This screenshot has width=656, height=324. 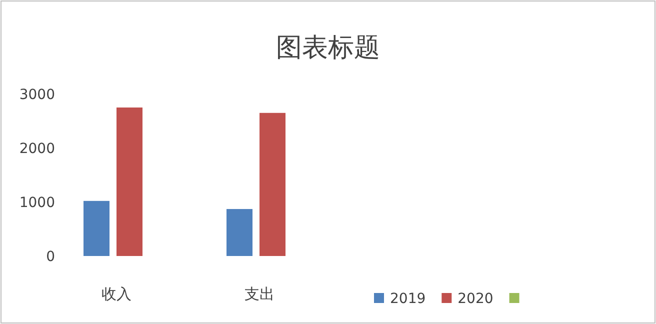 What do you see at coordinates (50, 257) in the screenshot?
I see `y-tick-label: 0` at bounding box center [50, 257].